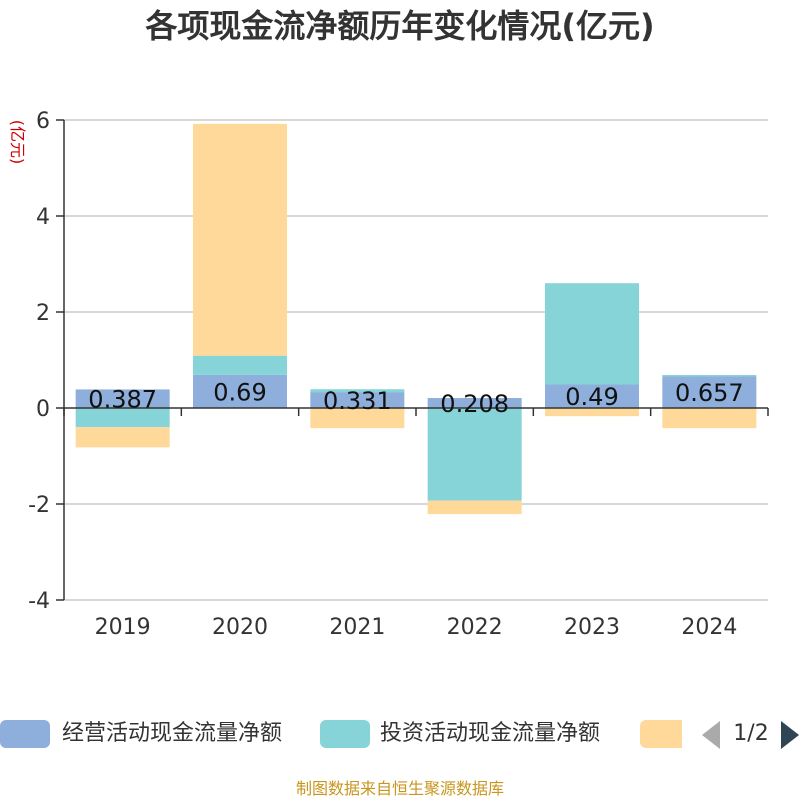 Image resolution: width=800 pixels, height=800 pixels. I want to click on bar-series1-2021, so click(357, 400).